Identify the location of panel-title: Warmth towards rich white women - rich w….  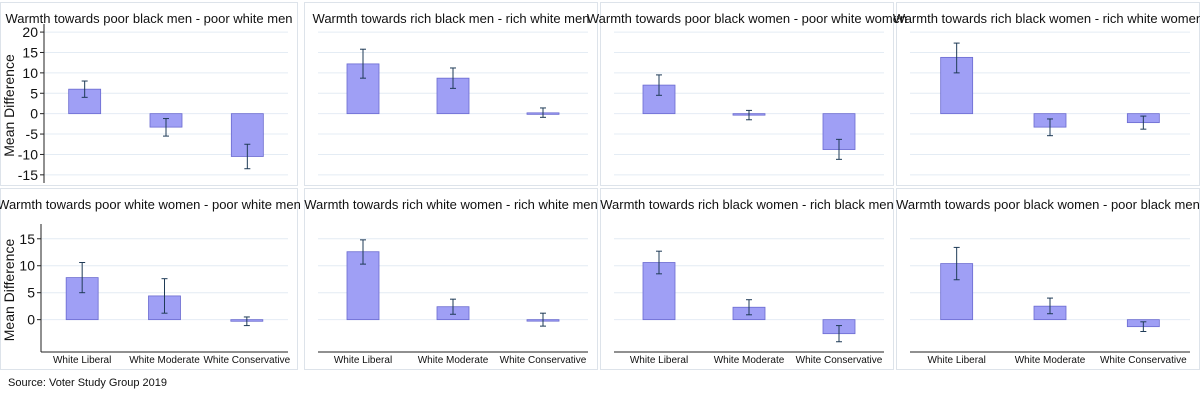
(451, 204).